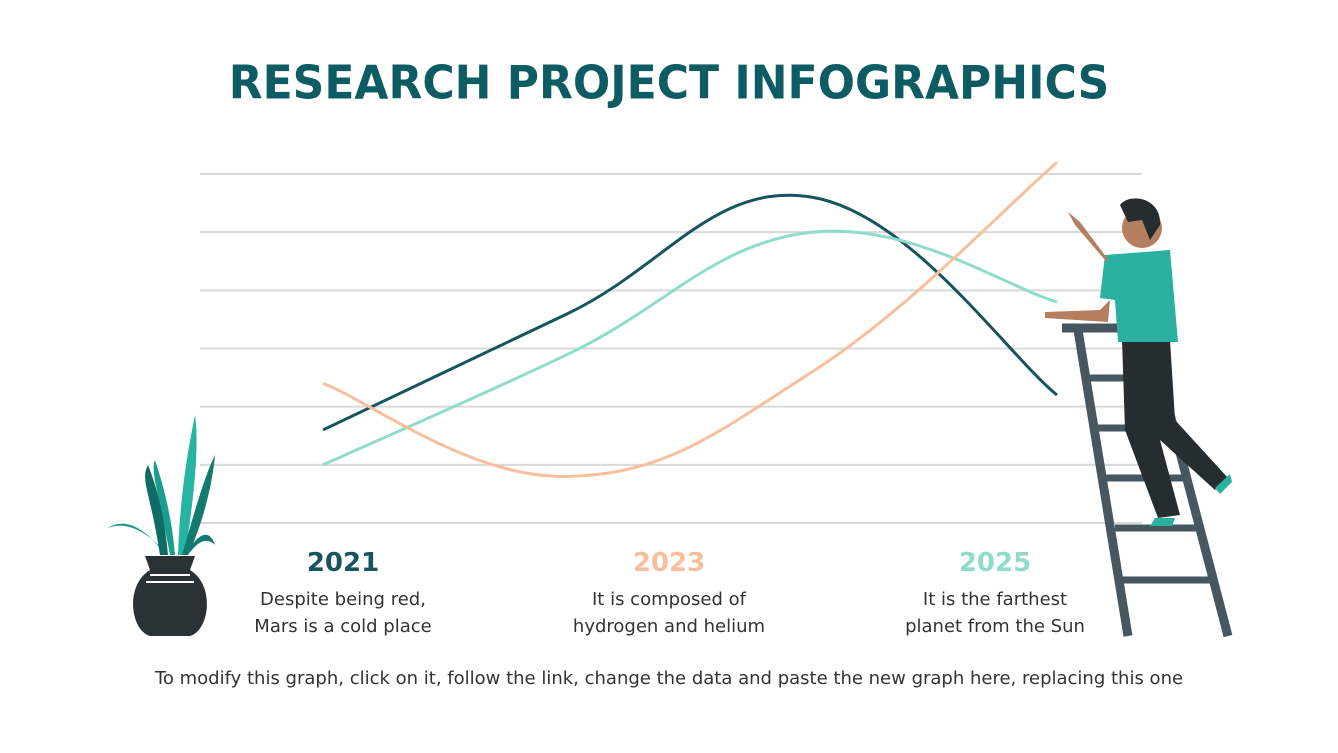 The width and height of the screenshot is (1338, 753). Describe the element at coordinates (669, 599) in the screenshot. I see `description-line-1: It is composed of` at that location.